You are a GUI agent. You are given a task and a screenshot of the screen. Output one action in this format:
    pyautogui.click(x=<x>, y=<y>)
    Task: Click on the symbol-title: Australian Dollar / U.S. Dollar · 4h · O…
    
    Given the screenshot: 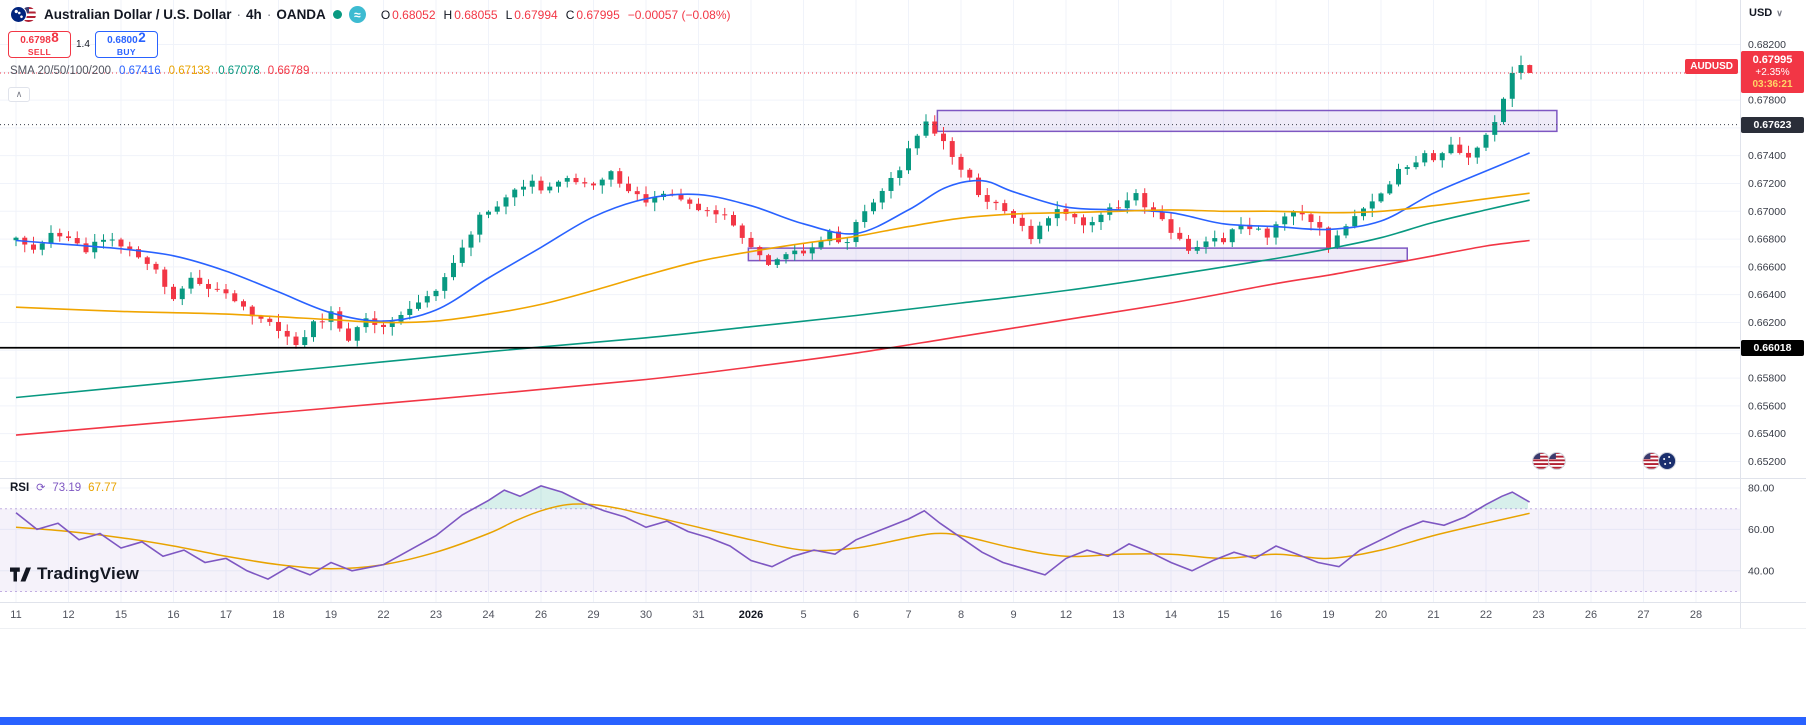 What is the action you would take?
    pyautogui.click(x=185, y=14)
    